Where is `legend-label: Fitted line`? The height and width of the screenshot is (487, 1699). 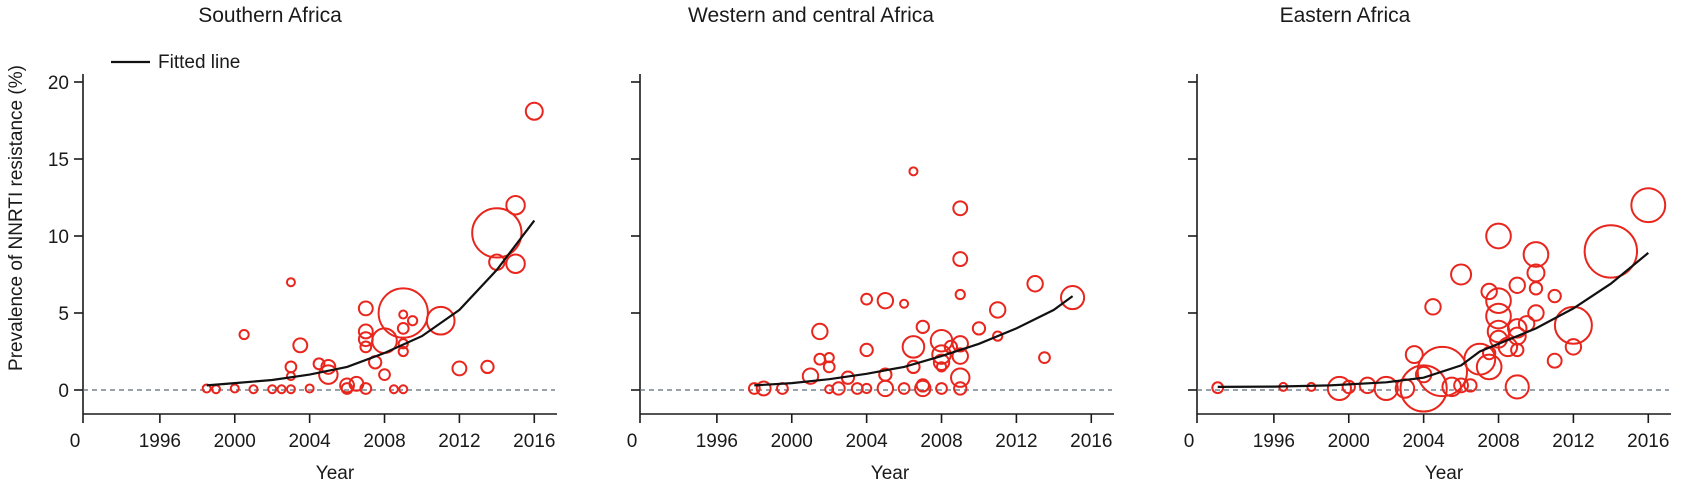
legend-label: Fitted line is located at coordinates (199, 62).